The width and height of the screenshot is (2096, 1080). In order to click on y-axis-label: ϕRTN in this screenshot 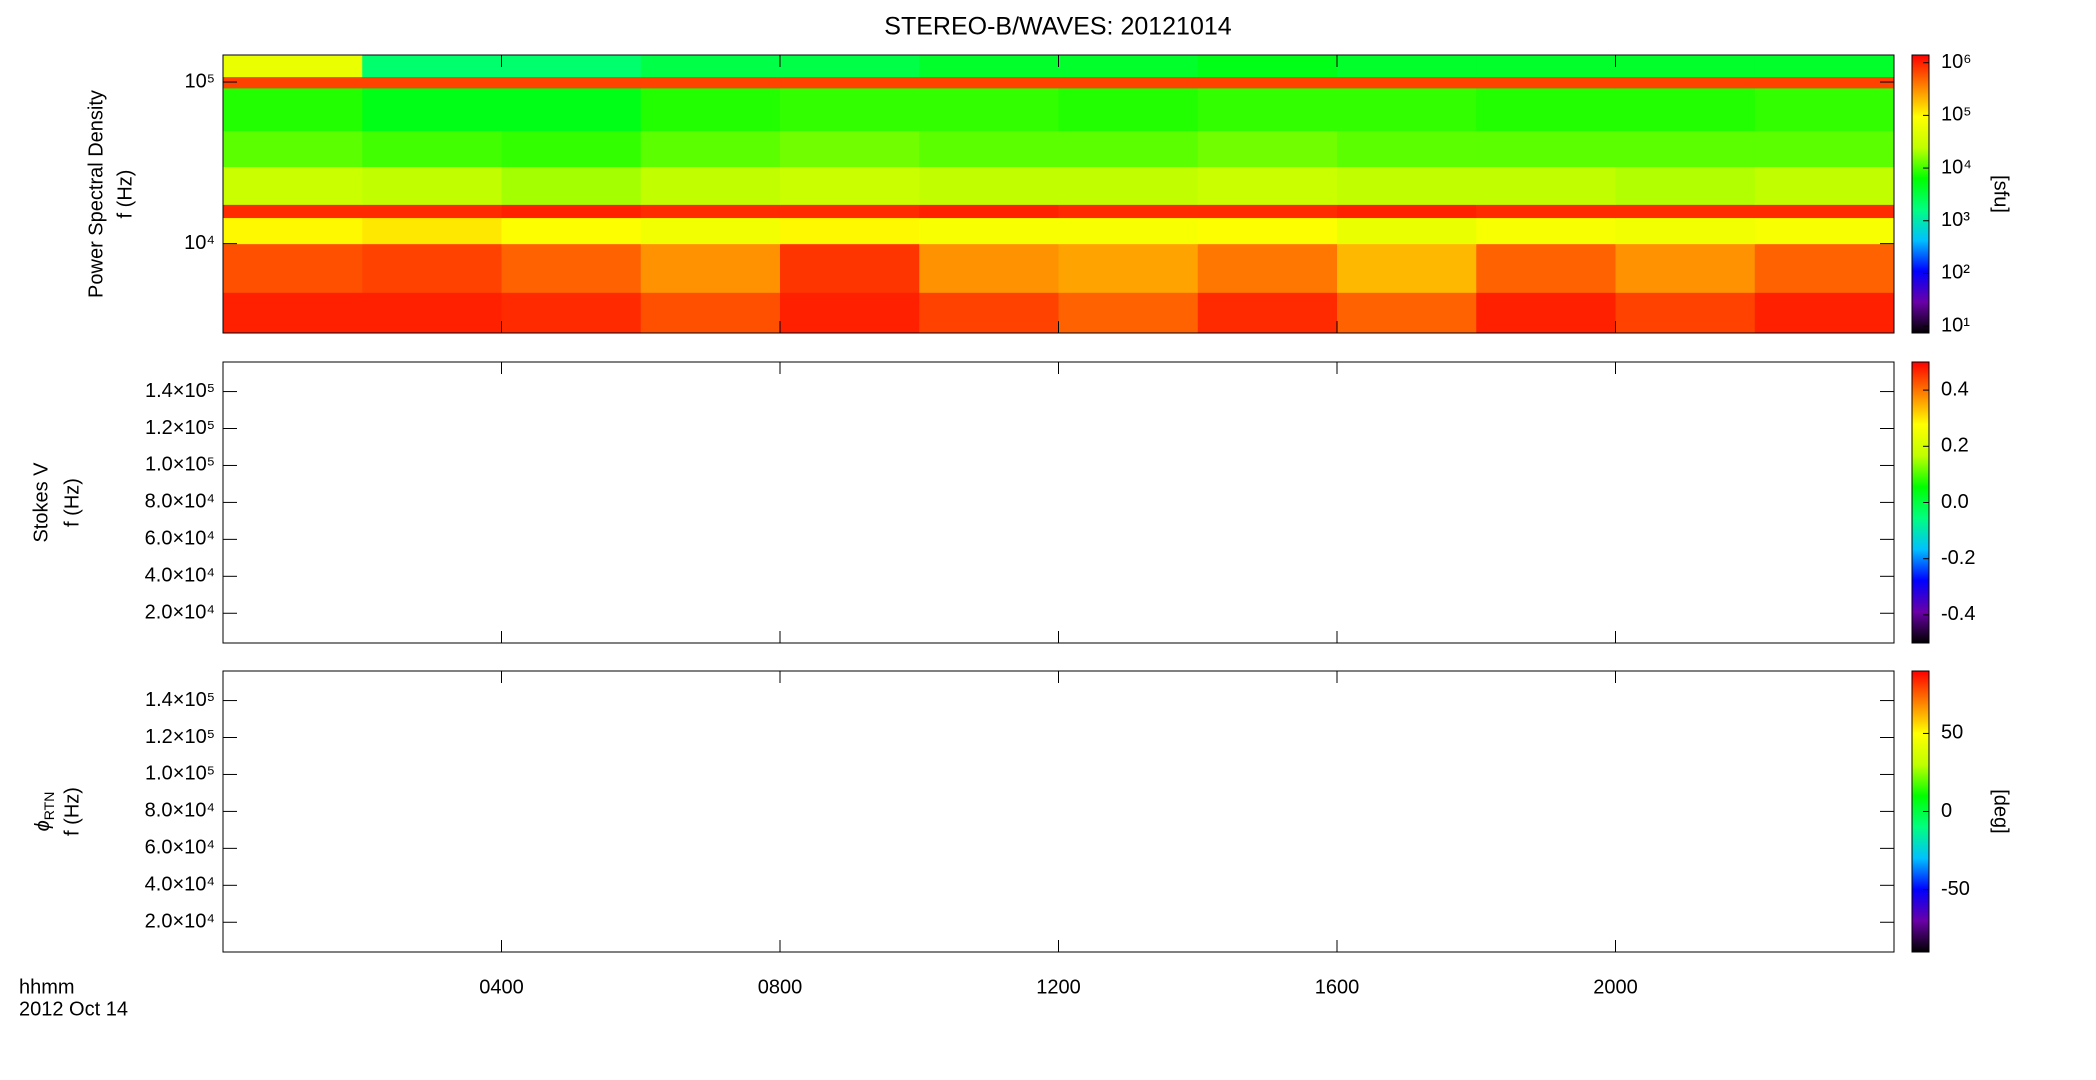, I will do `click(44, 812)`.